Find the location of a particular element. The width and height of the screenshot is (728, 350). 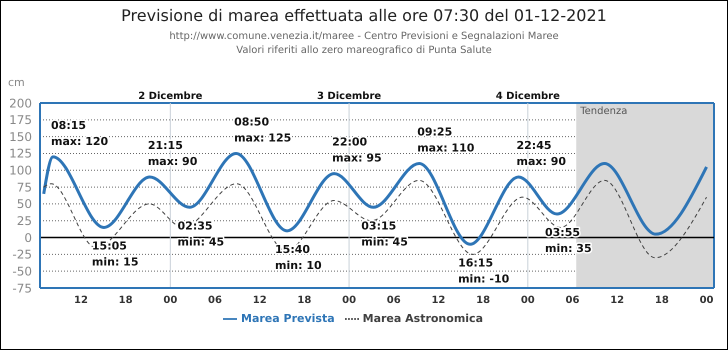

annotation: 09:25 max: 110 is located at coordinates (446, 140).